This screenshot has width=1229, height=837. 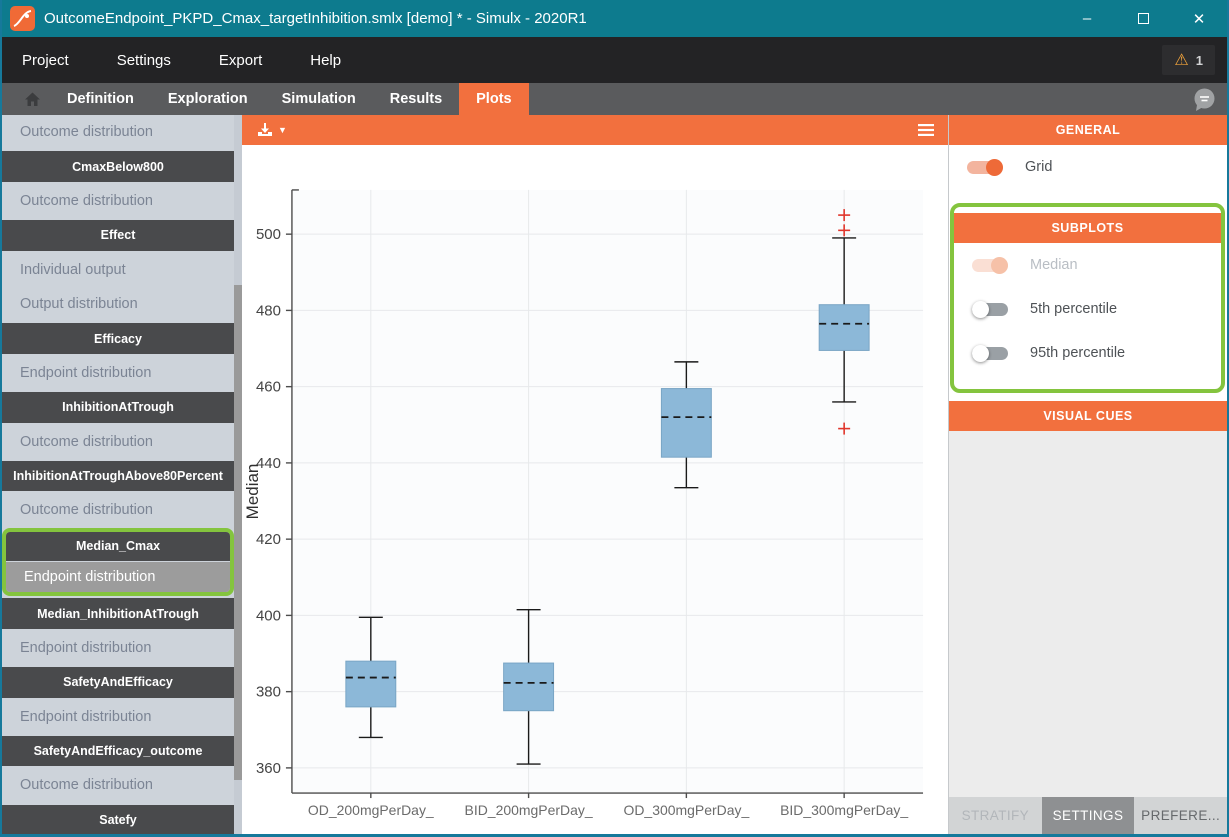 What do you see at coordinates (268, 310) in the screenshot?
I see `svg-text: 480` at bounding box center [268, 310].